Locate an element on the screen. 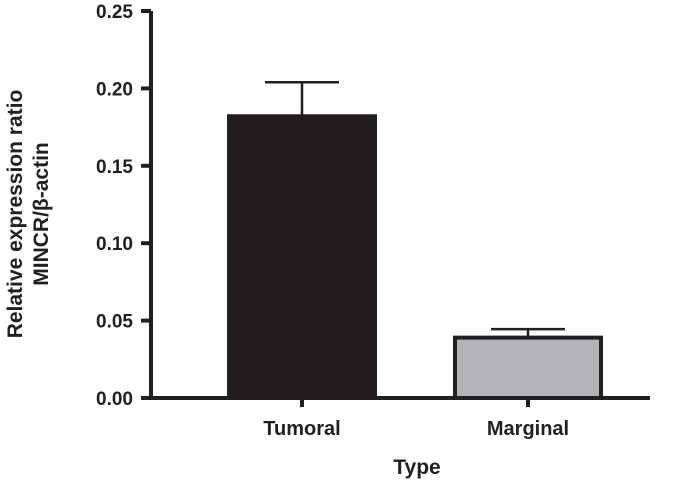 Image resolution: width=685 pixels, height=486 pixels. y-axis: 0.00 0.05 0.10 0.15 0.20 0.25 is located at coordinates (124, 206).